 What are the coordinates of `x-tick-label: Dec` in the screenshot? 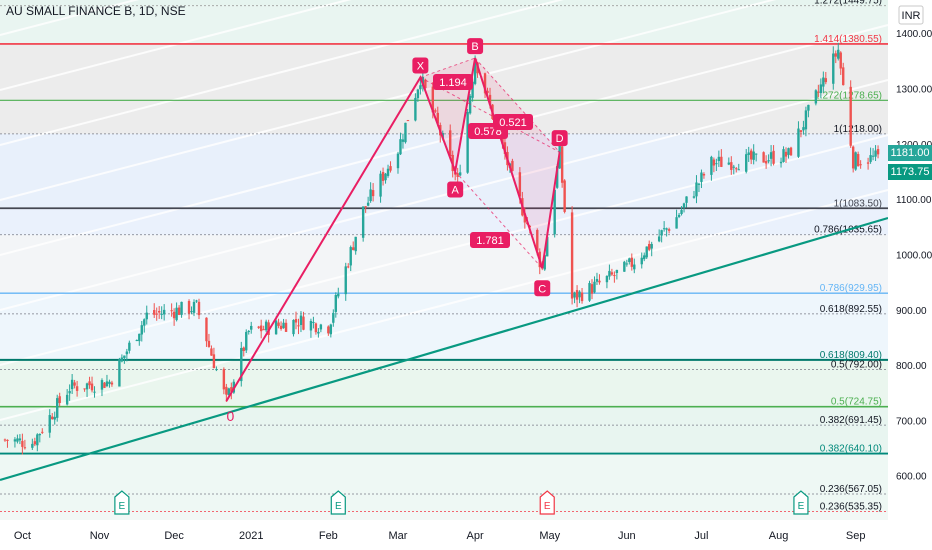 It's located at (174, 536).